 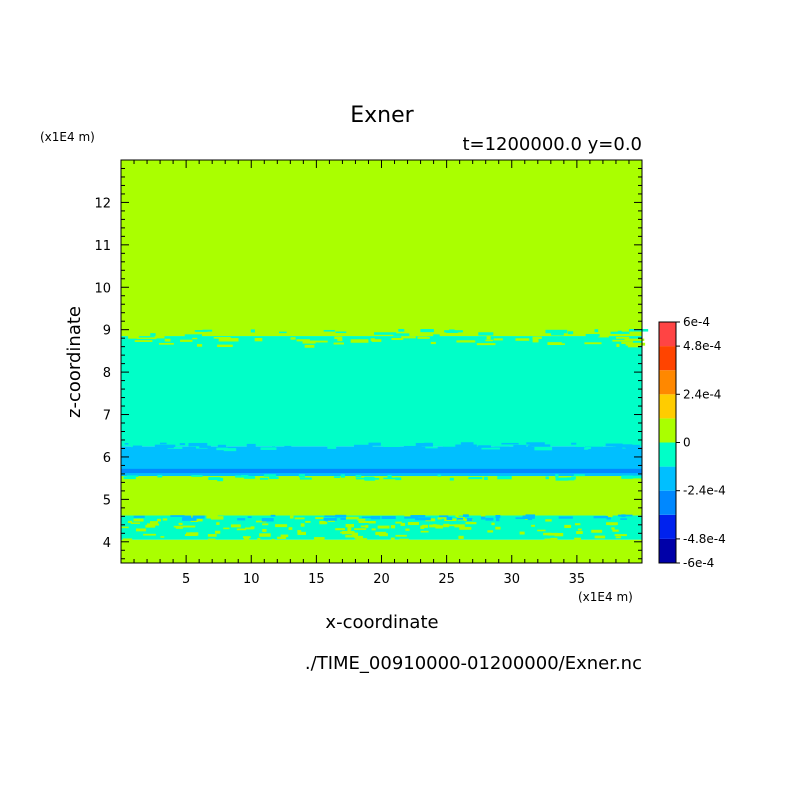 I want to click on x-axis-label: x-coordinate, so click(x=381, y=622).